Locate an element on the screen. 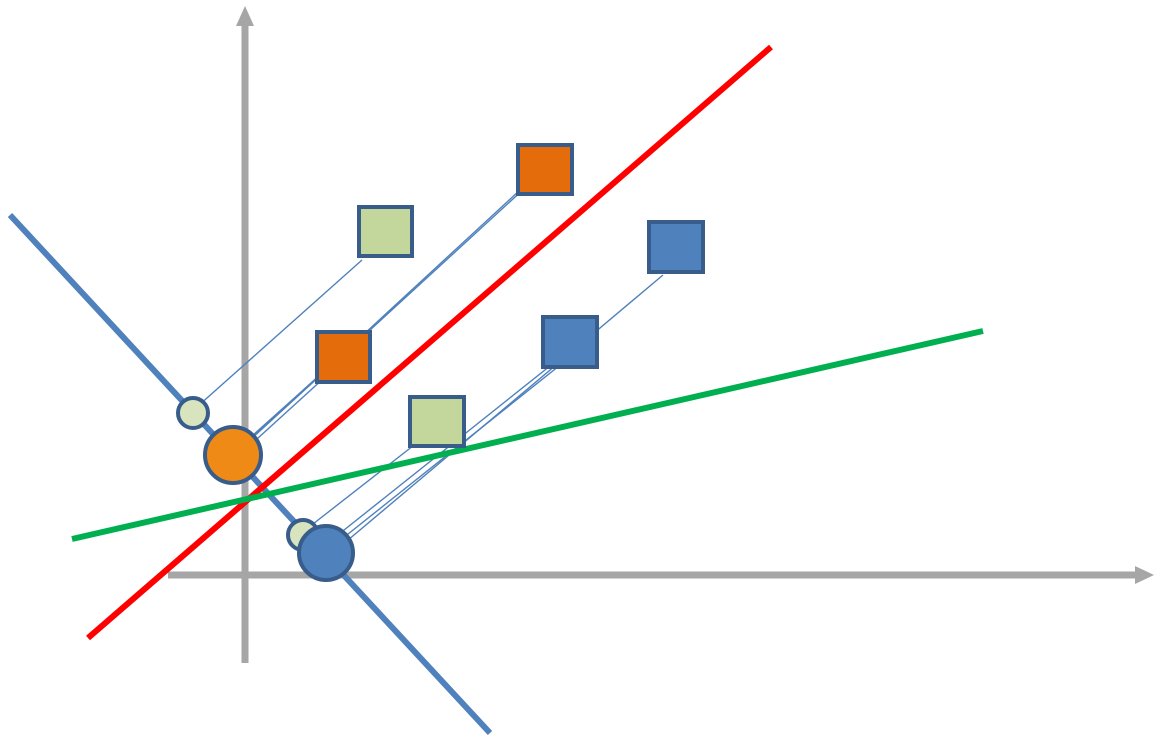  data-squares is located at coordinates (510, 295).